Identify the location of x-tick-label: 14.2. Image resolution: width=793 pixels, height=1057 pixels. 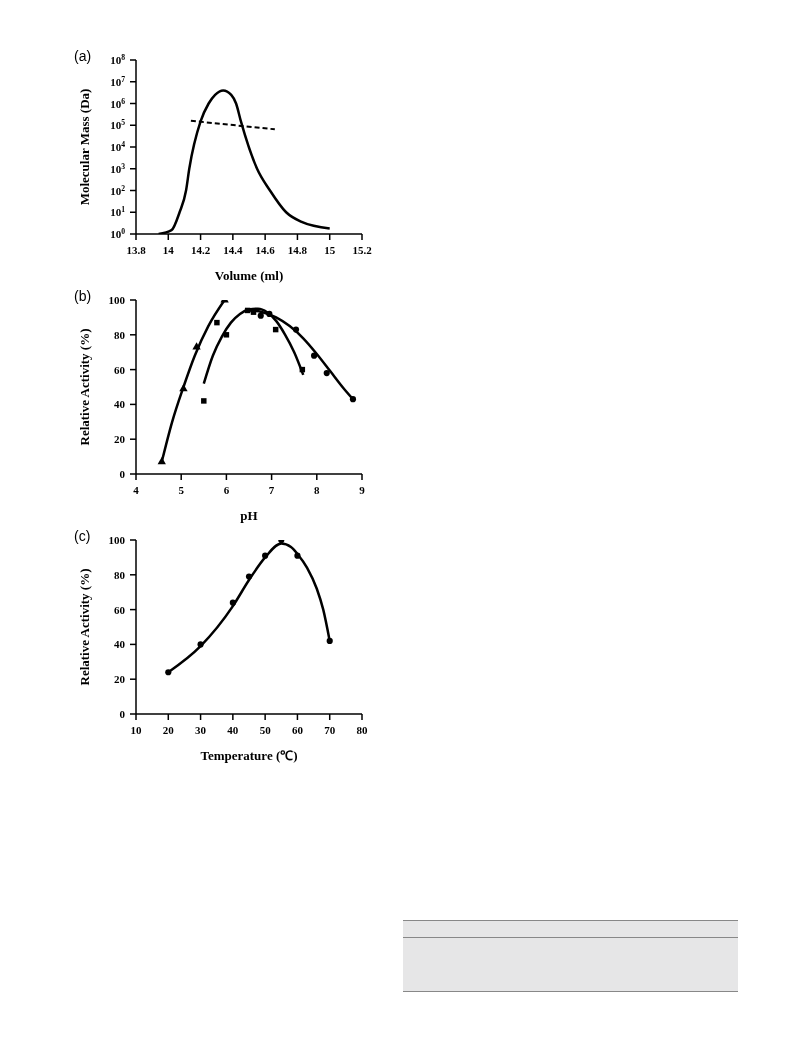
(200, 250).